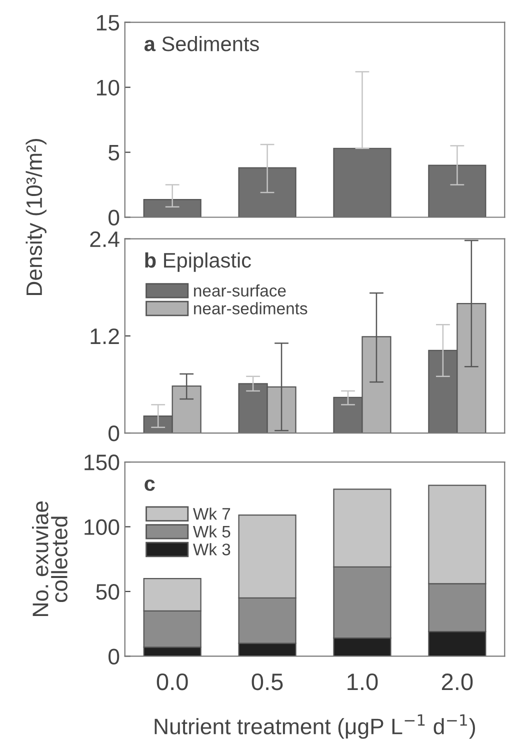 This screenshot has height=744, width=516. What do you see at coordinates (198, 262) in the screenshot?
I see `text: b Epiplastic` at bounding box center [198, 262].